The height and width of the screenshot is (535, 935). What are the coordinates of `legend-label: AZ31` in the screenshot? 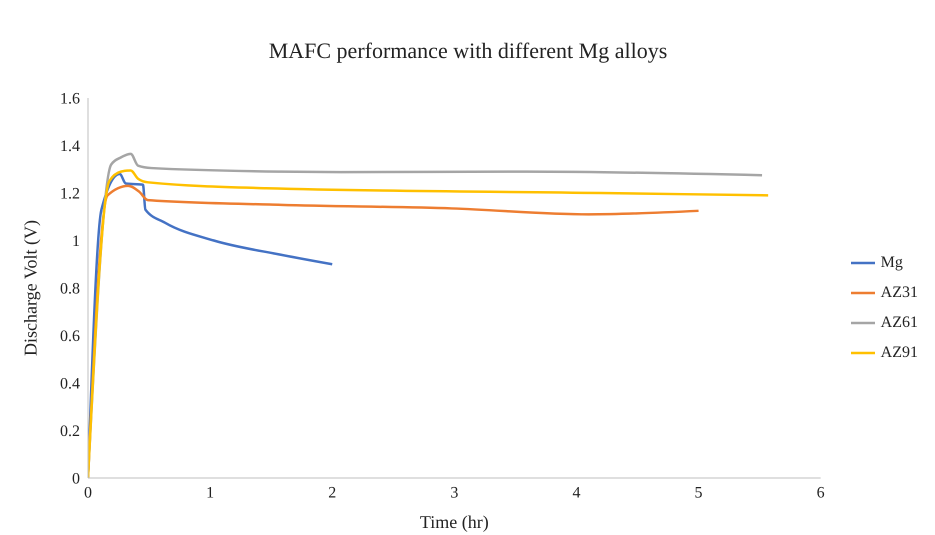 It's located at (899, 293).